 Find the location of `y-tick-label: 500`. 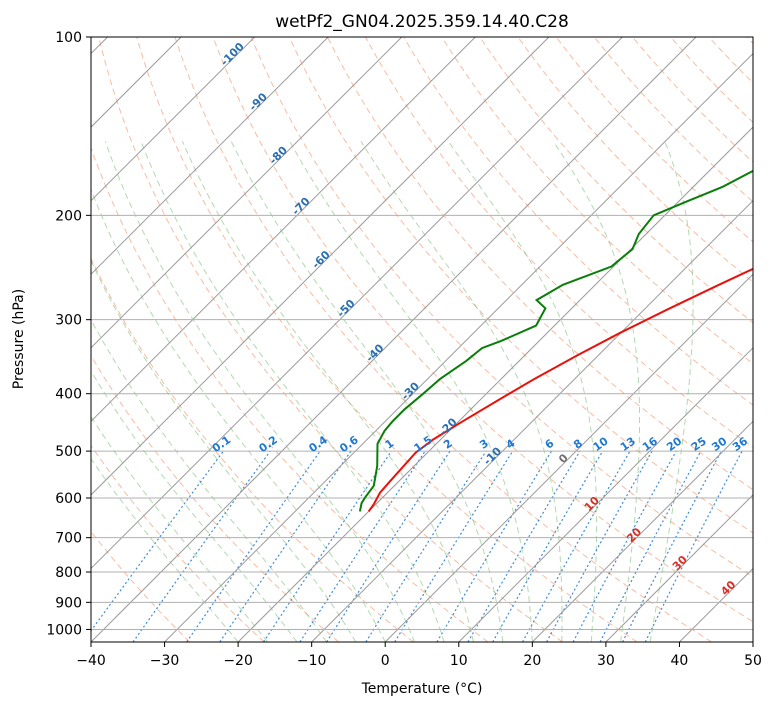

y-tick-label: 500 is located at coordinates (68, 452).